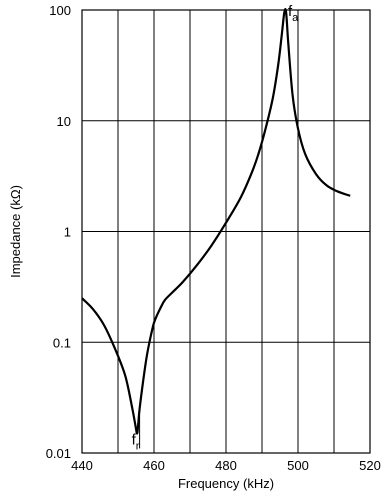  What do you see at coordinates (64, 121) in the screenshot?
I see `y-tick-label: 10` at bounding box center [64, 121].